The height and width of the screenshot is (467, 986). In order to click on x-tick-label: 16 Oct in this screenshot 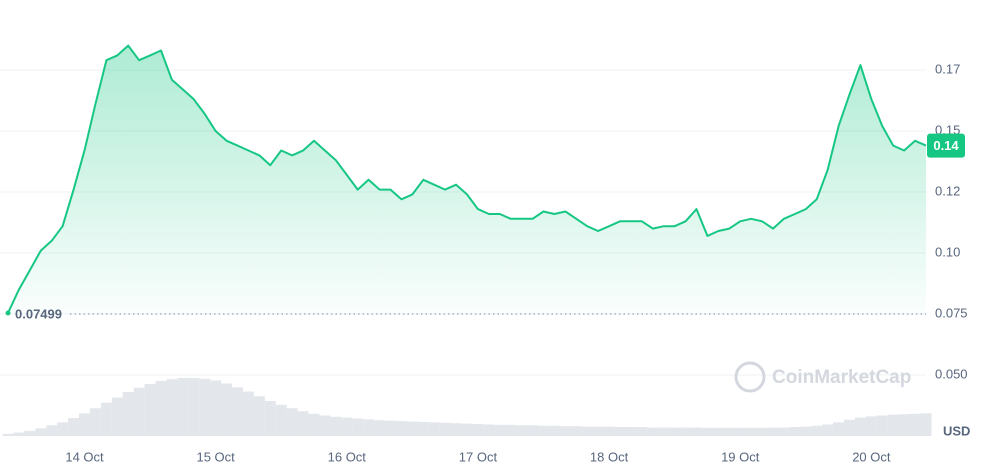, I will do `click(347, 456)`.